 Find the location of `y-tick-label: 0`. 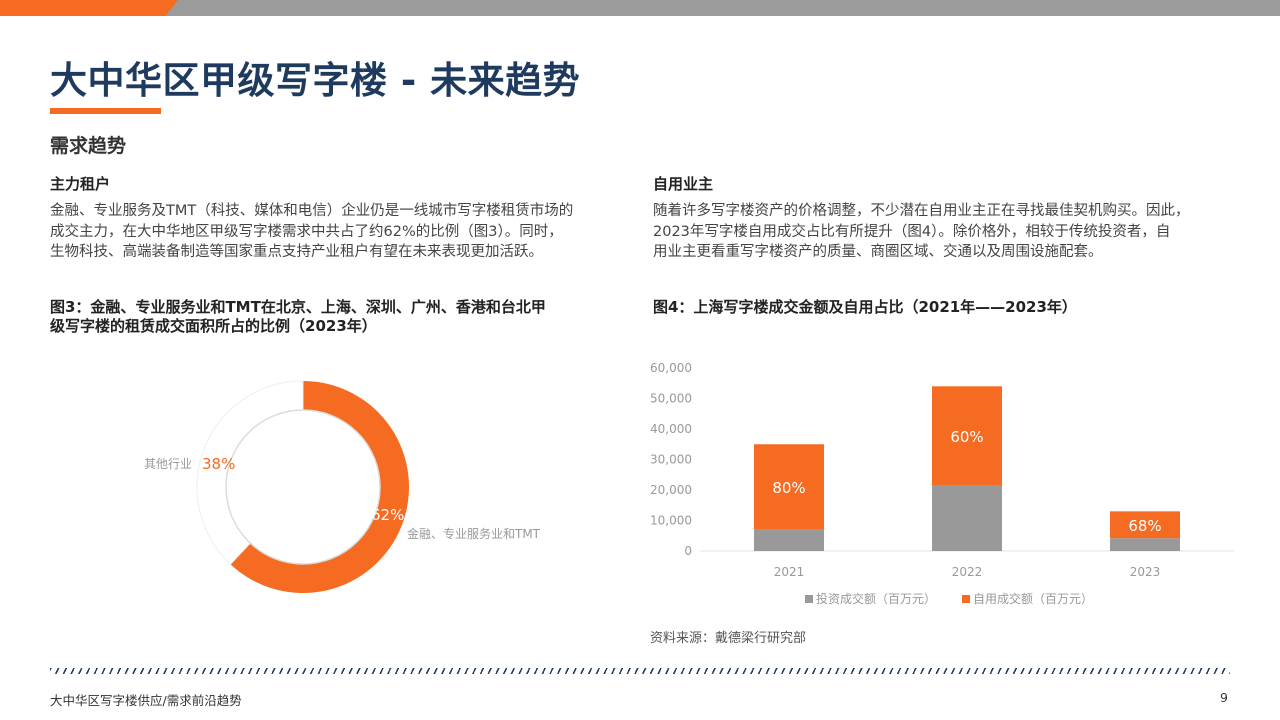

y-tick-label: 0 is located at coordinates (688, 551).